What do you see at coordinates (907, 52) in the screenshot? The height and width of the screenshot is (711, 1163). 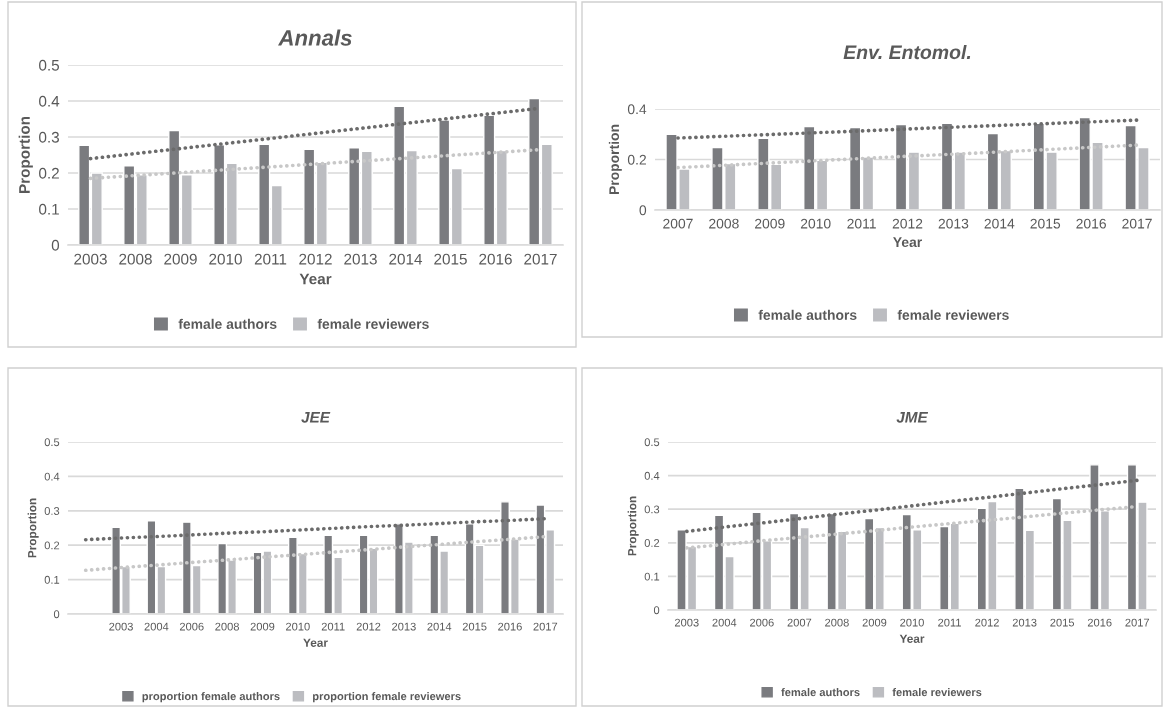 I see `chart-title: Env. Entomol.` at bounding box center [907, 52].